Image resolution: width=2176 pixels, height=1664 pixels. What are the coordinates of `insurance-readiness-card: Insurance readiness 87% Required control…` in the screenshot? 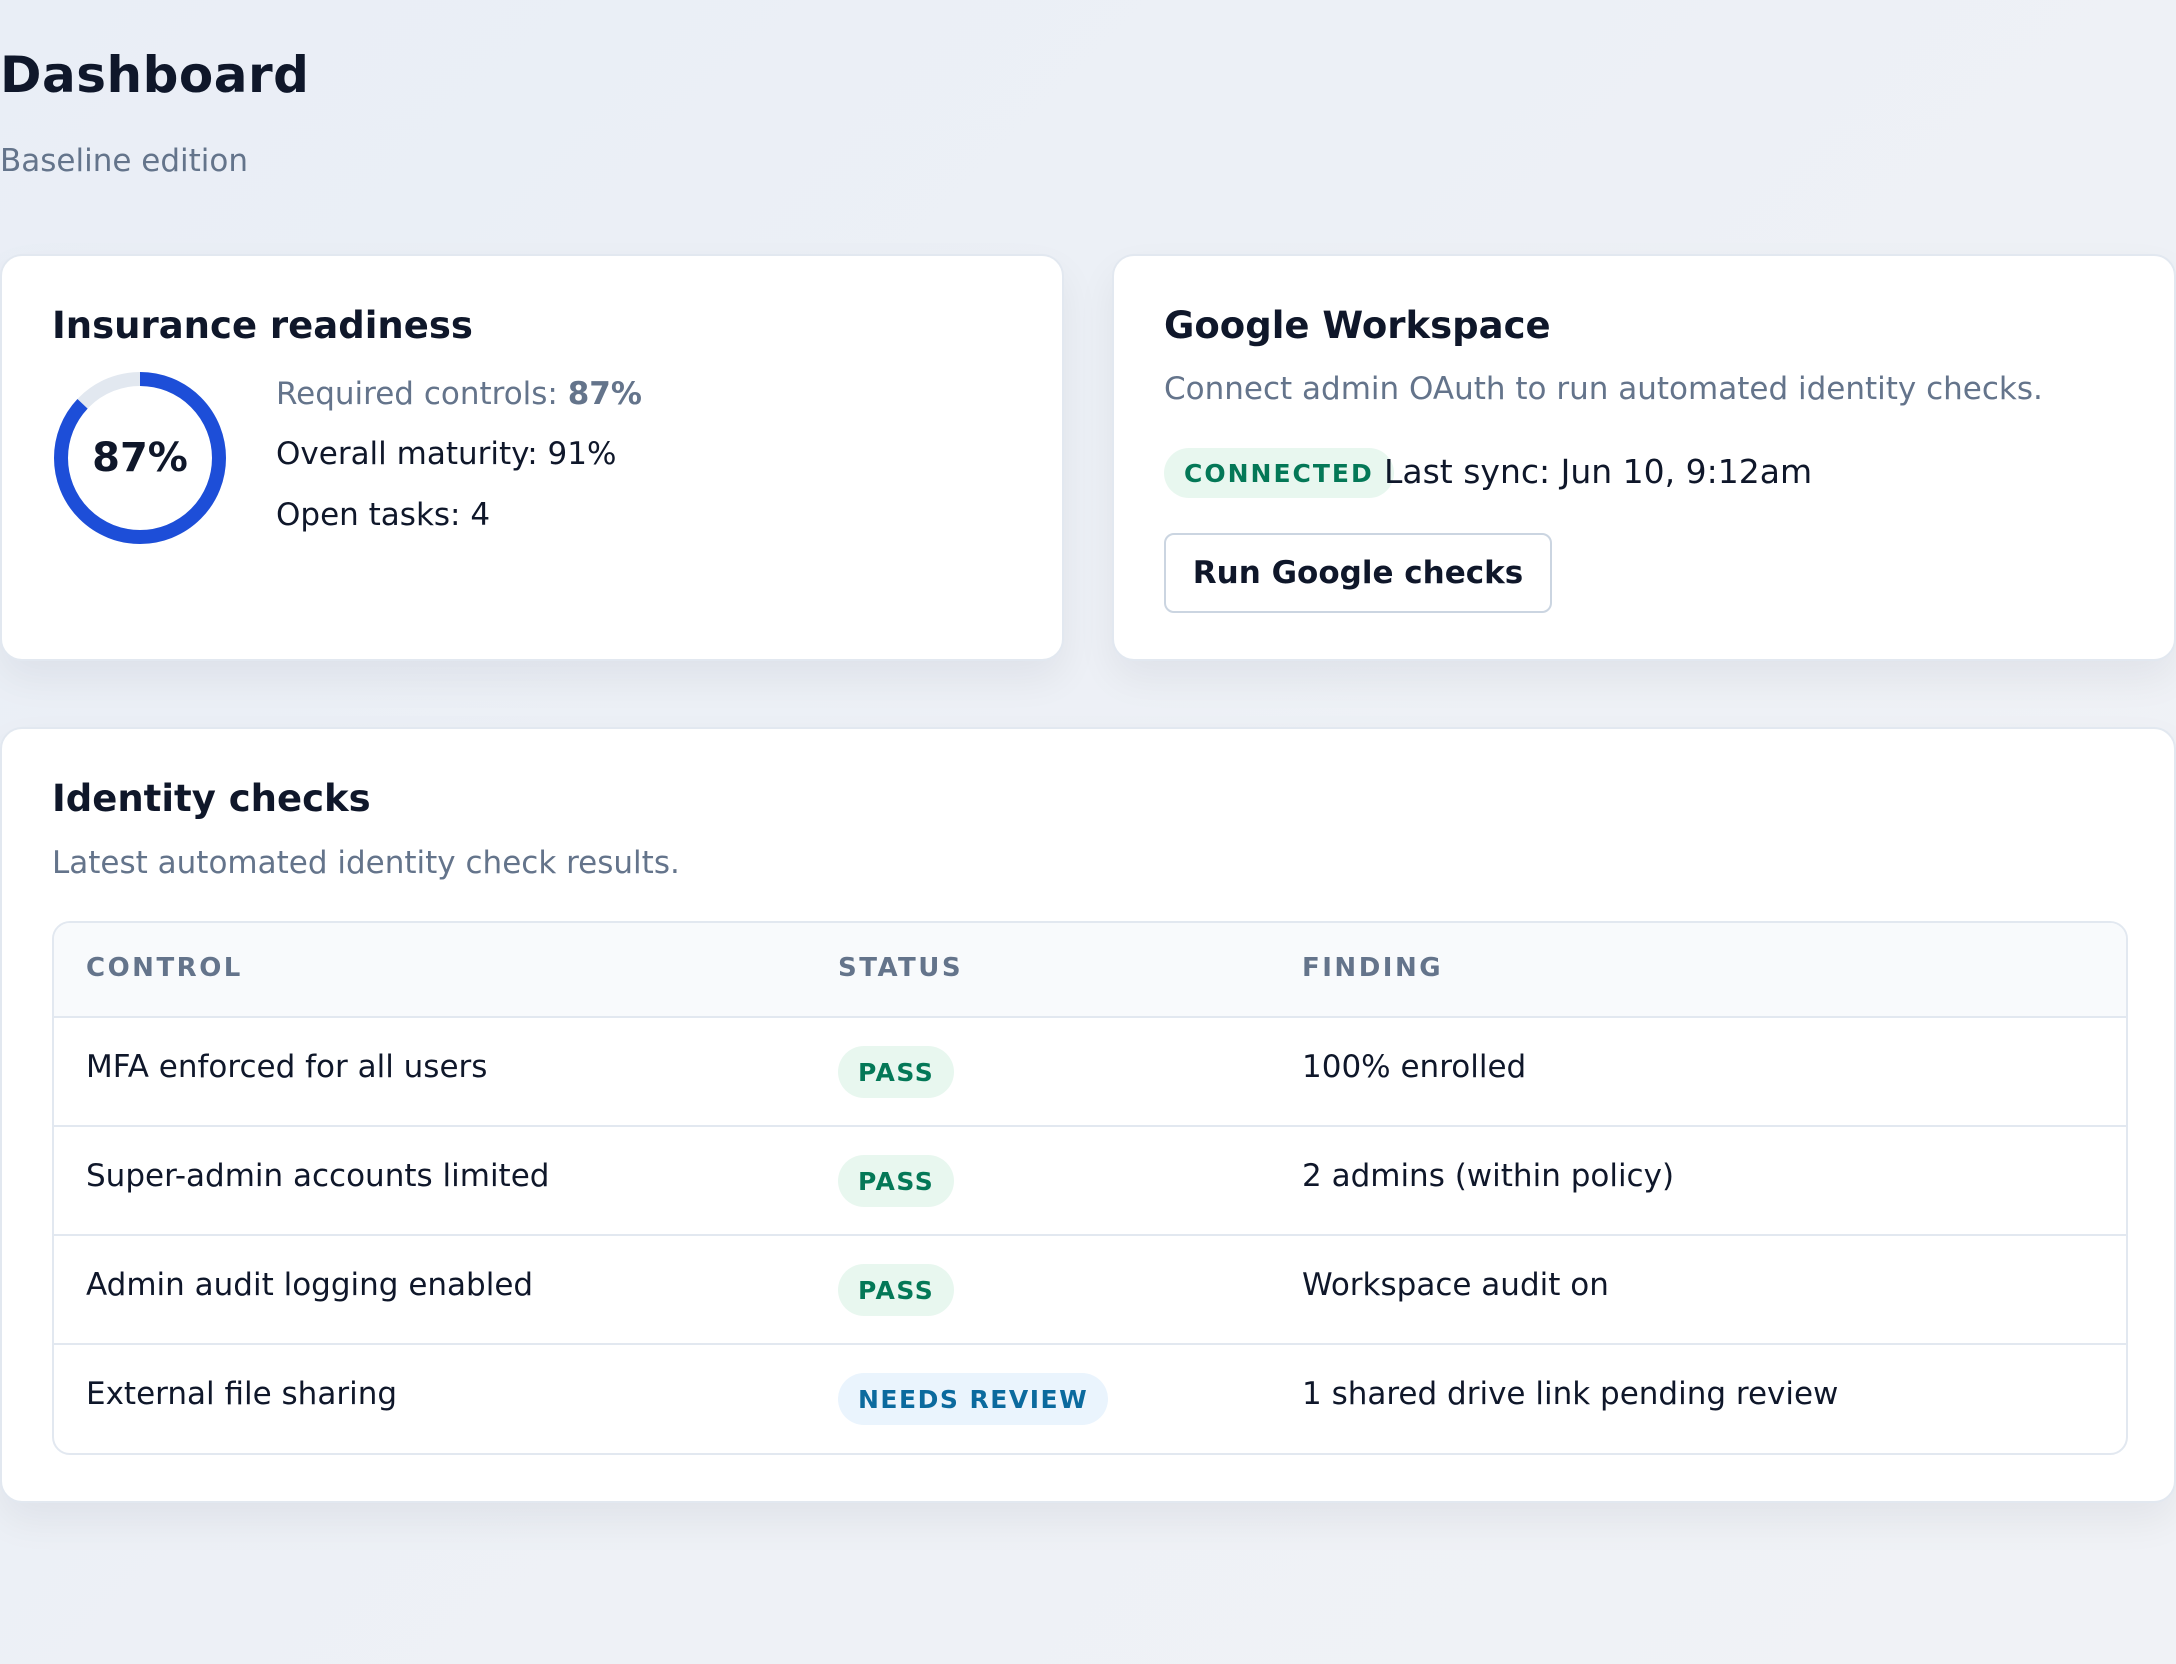 It's located at (532, 457).